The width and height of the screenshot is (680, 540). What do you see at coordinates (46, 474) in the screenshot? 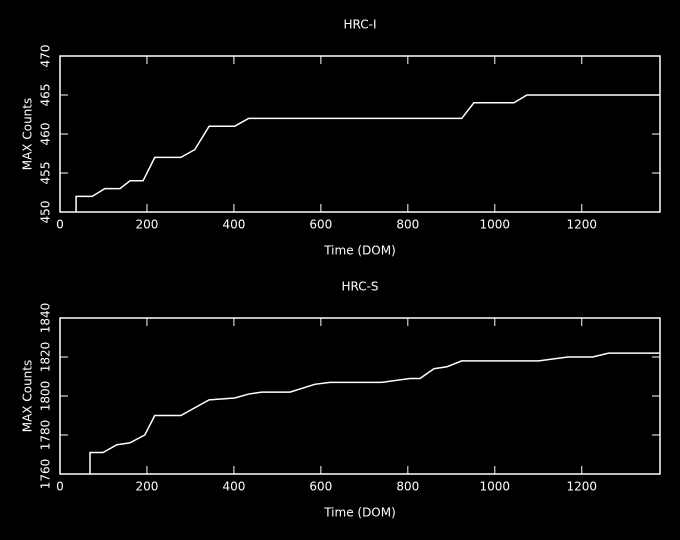
I see `y-tick-label: 1760` at bounding box center [46, 474].